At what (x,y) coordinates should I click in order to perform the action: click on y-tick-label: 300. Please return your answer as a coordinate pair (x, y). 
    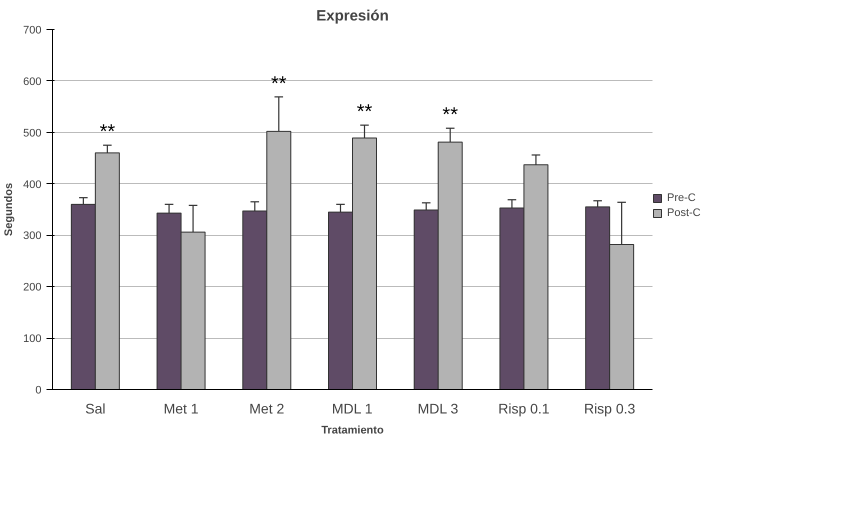
    Looking at the image, I should click on (32, 236).